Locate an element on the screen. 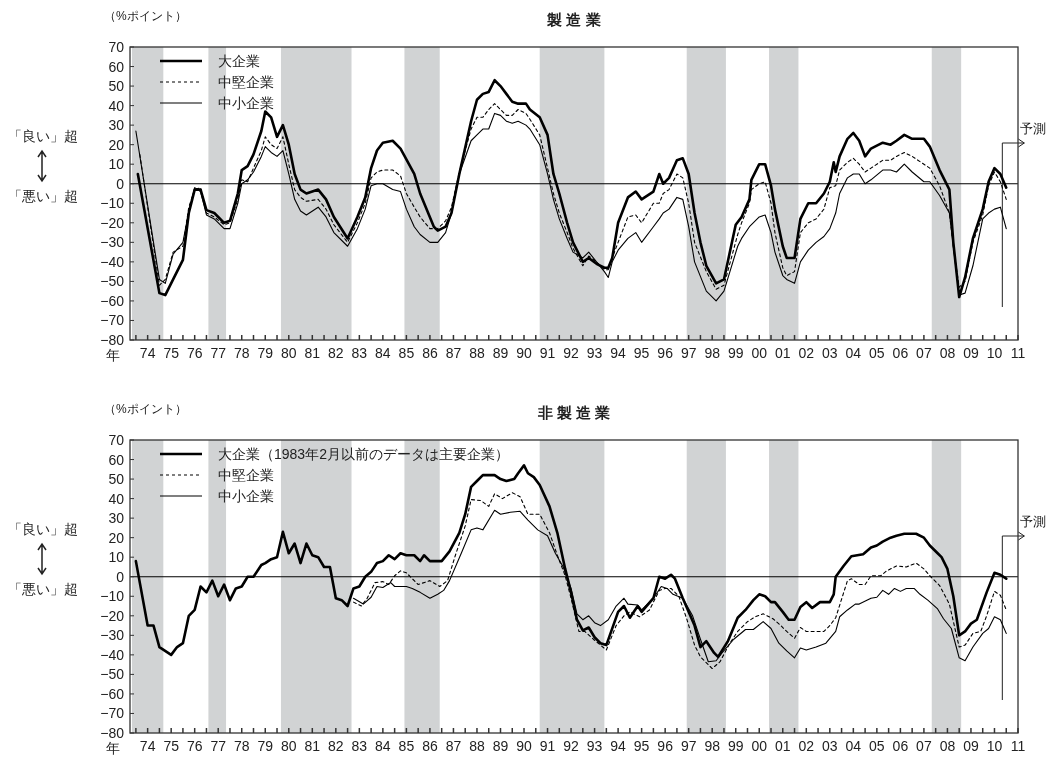  y-tick-label: 50 is located at coordinates (116, 86).